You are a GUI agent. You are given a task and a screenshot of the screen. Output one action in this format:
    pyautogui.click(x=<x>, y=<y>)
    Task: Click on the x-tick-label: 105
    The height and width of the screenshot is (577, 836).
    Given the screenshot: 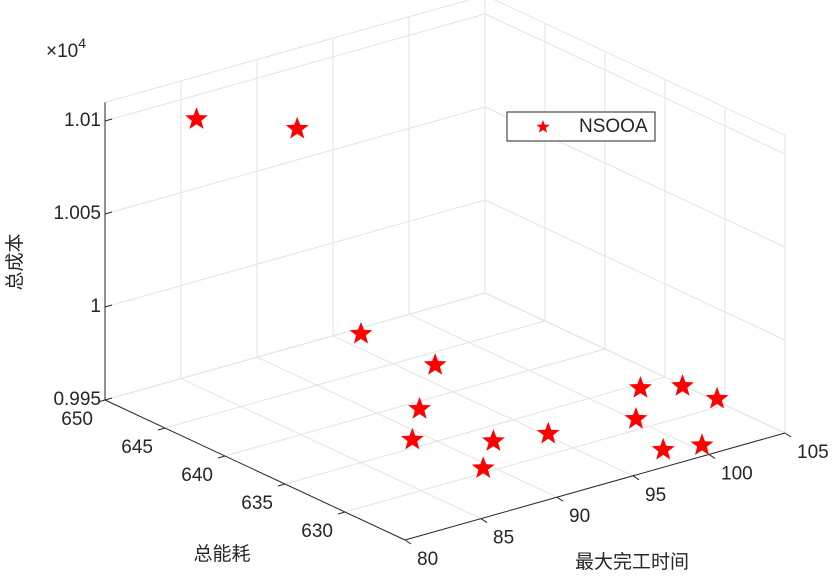 What is the action you would take?
    pyautogui.click(x=813, y=452)
    